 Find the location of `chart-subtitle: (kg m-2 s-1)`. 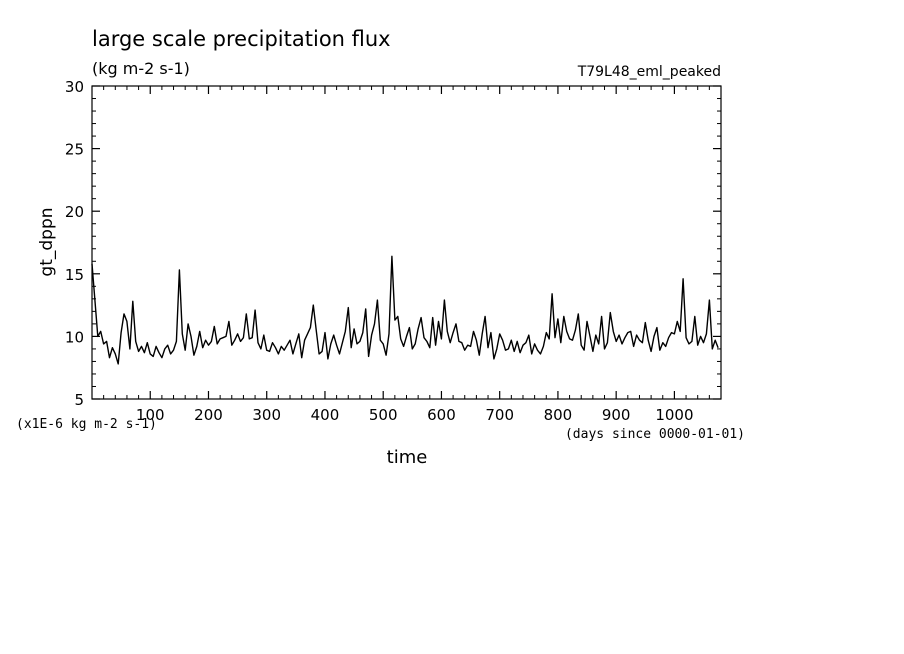

chart-subtitle: (kg m-2 s-1) is located at coordinates (141, 68).